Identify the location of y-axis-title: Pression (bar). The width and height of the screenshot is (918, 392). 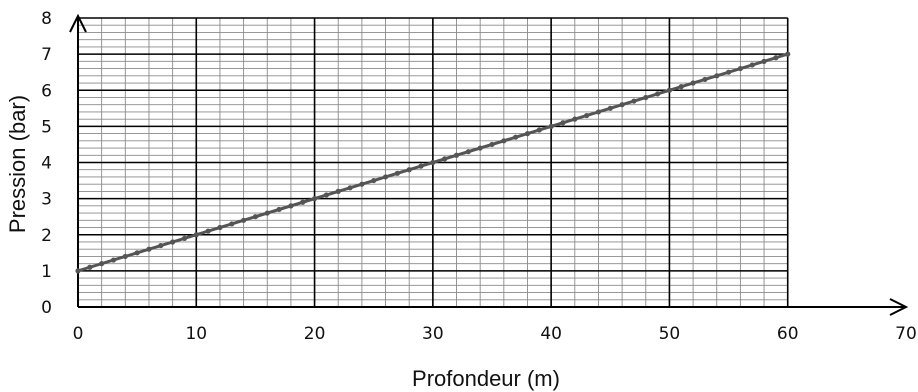
(17, 164).